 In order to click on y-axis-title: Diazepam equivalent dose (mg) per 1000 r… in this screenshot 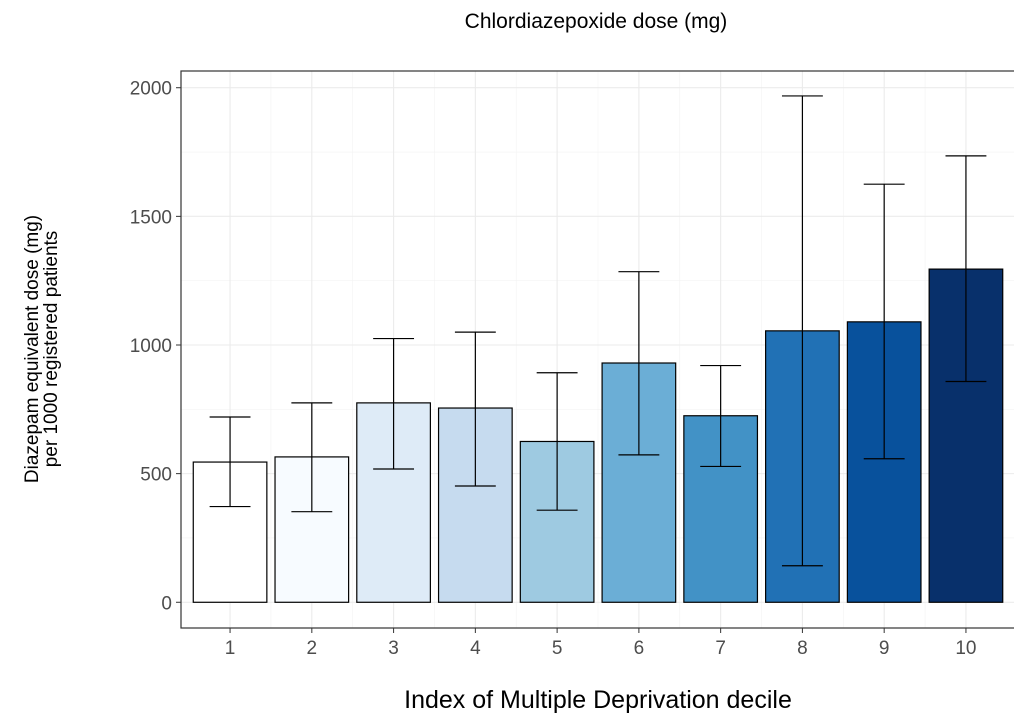, I will do `click(42, 349)`.